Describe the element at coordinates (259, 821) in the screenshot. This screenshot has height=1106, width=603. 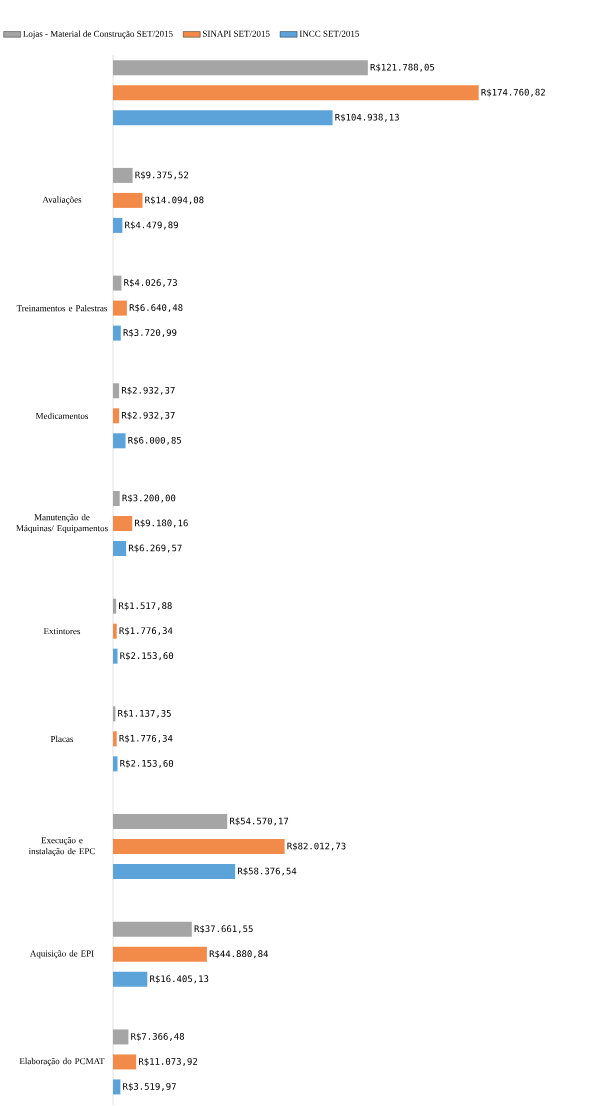
I see `data-label: R$54.570,17` at that location.